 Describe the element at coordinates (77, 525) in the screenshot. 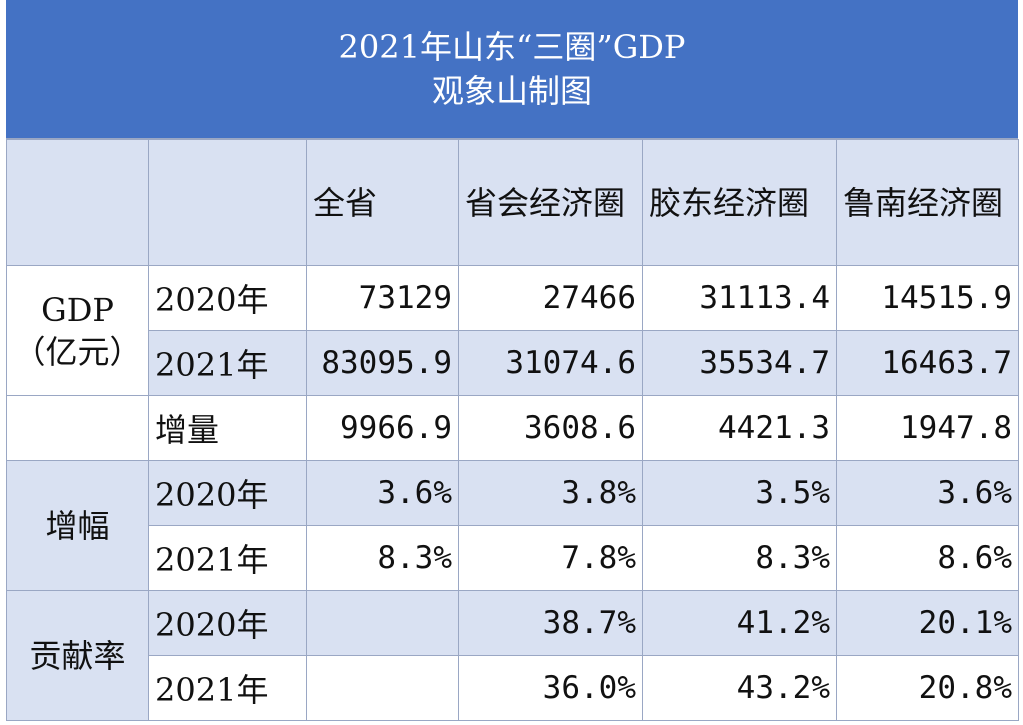

I see `group-growth: 增幅` at that location.